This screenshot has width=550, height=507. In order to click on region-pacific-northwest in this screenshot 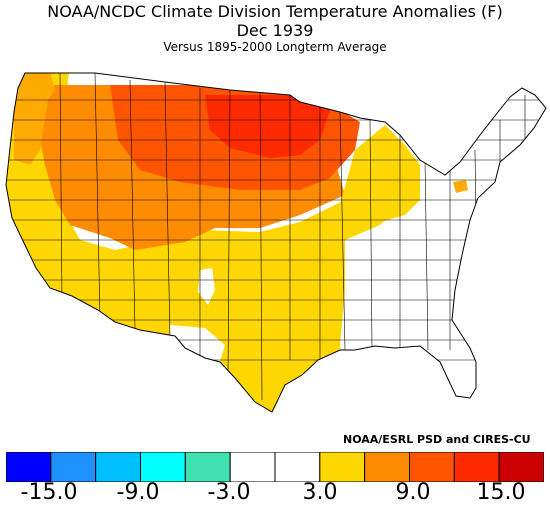, I will do `click(34, 119)`.